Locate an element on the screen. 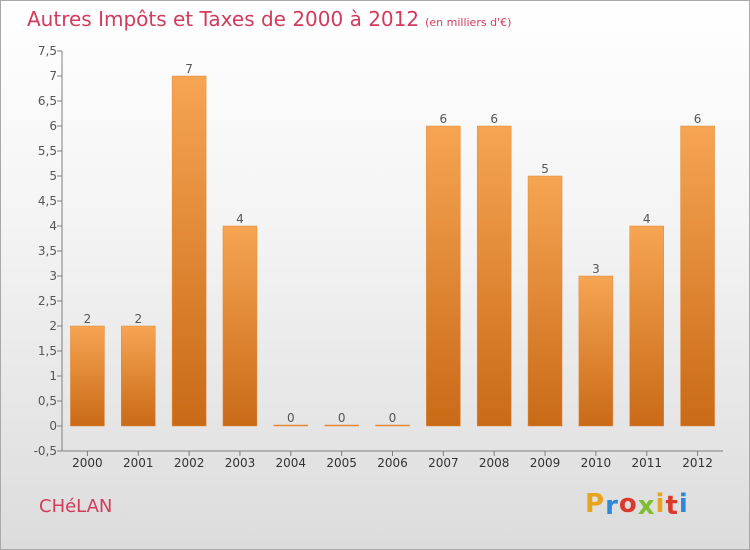 The height and width of the screenshot is (550, 750). x-tick-label: 2002 is located at coordinates (189, 463).